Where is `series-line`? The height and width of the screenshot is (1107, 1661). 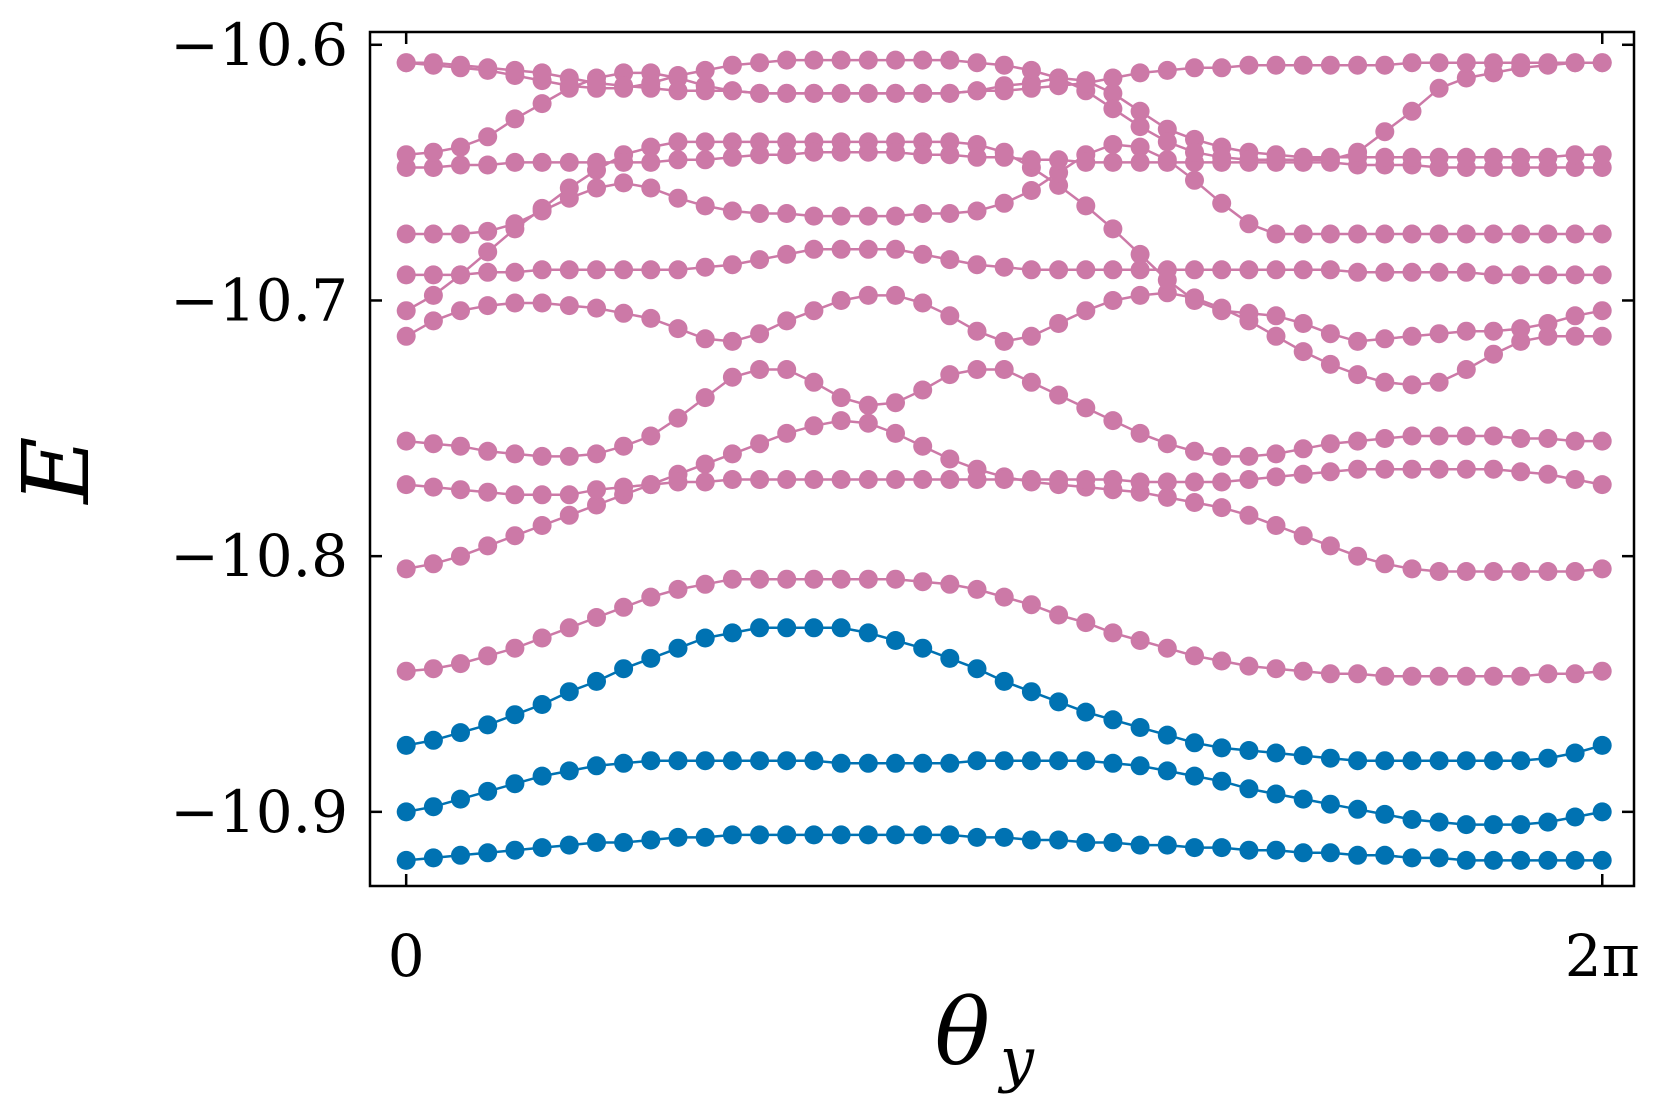
series-line is located at coordinates (1004, 792).